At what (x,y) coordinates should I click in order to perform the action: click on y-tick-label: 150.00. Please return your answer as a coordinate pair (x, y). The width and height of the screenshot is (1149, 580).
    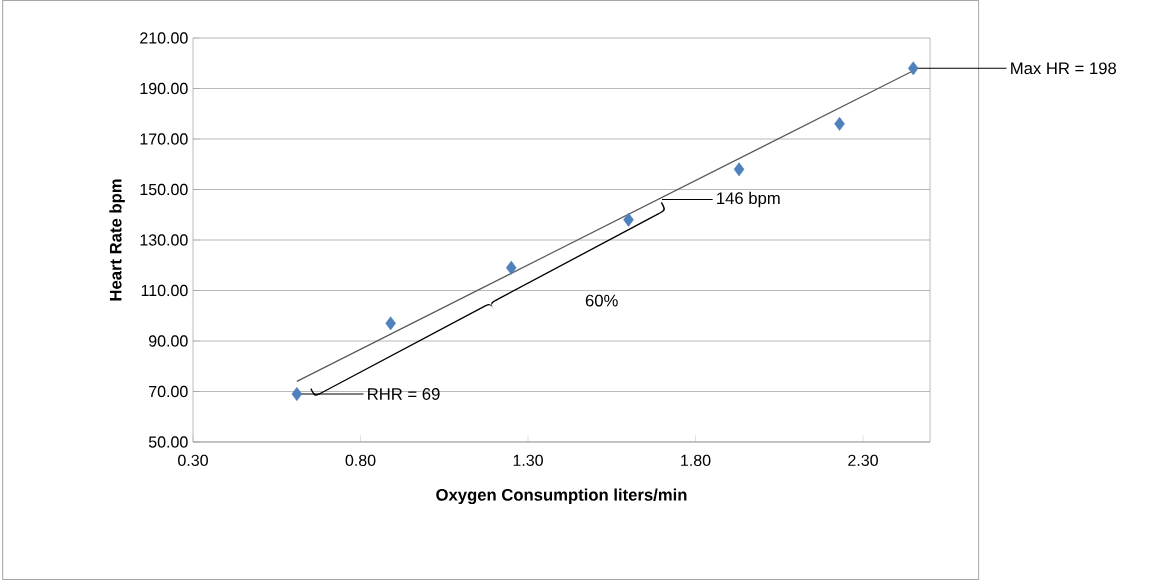
    Looking at the image, I should click on (164, 189).